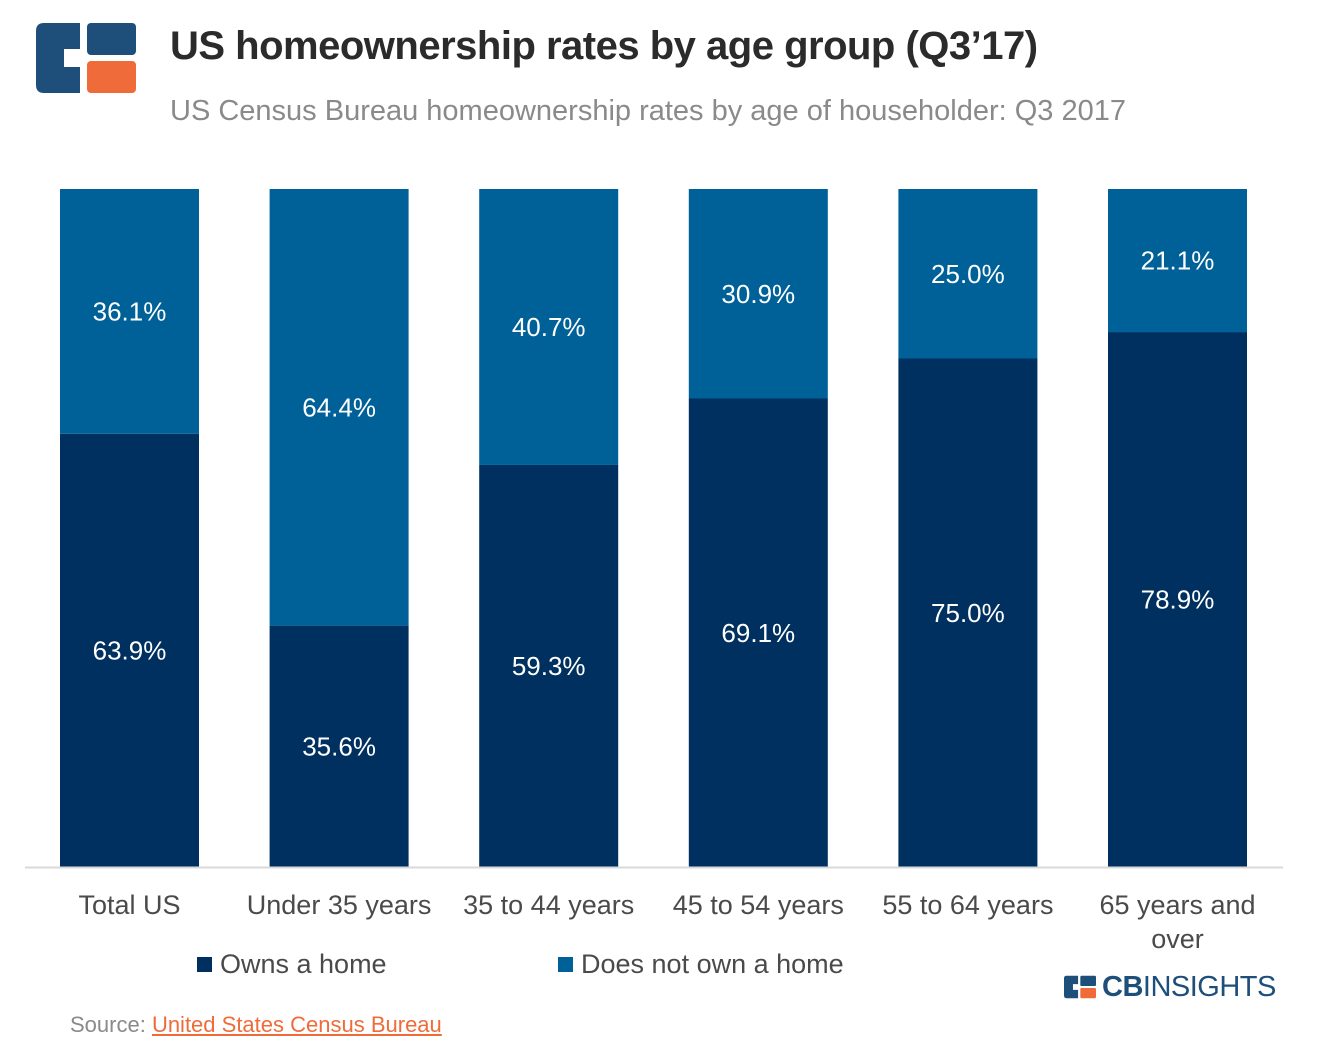 This screenshot has width=1320, height=1047. I want to click on data-label-owns-4: 75.0%, so click(968, 613).